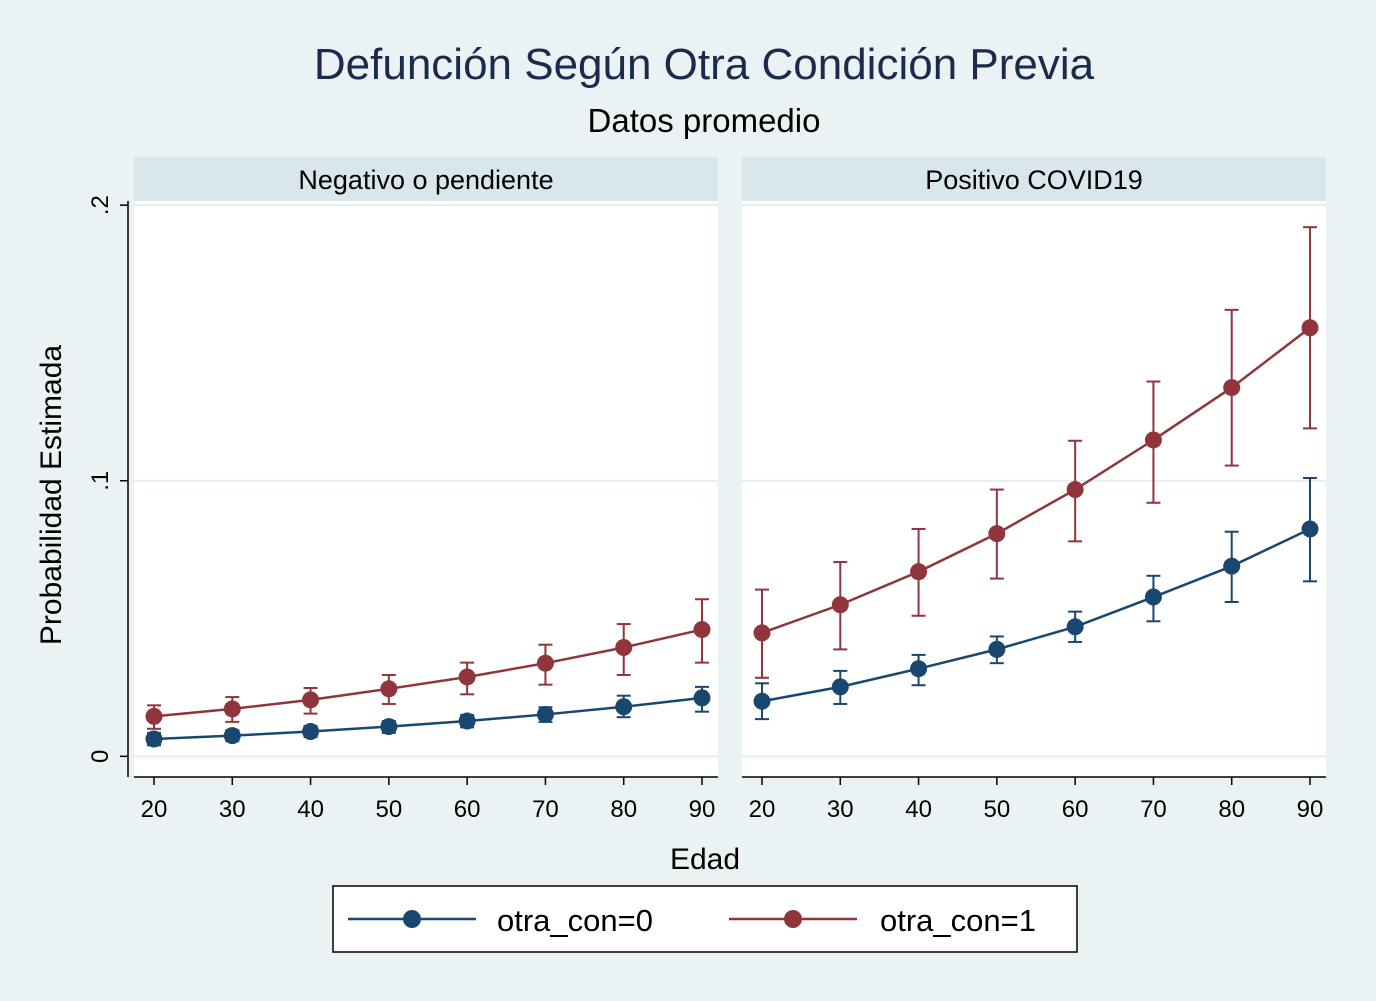 The height and width of the screenshot is (1001, 1376). I want to click on y-tick-label: .2, so click(100, 205).